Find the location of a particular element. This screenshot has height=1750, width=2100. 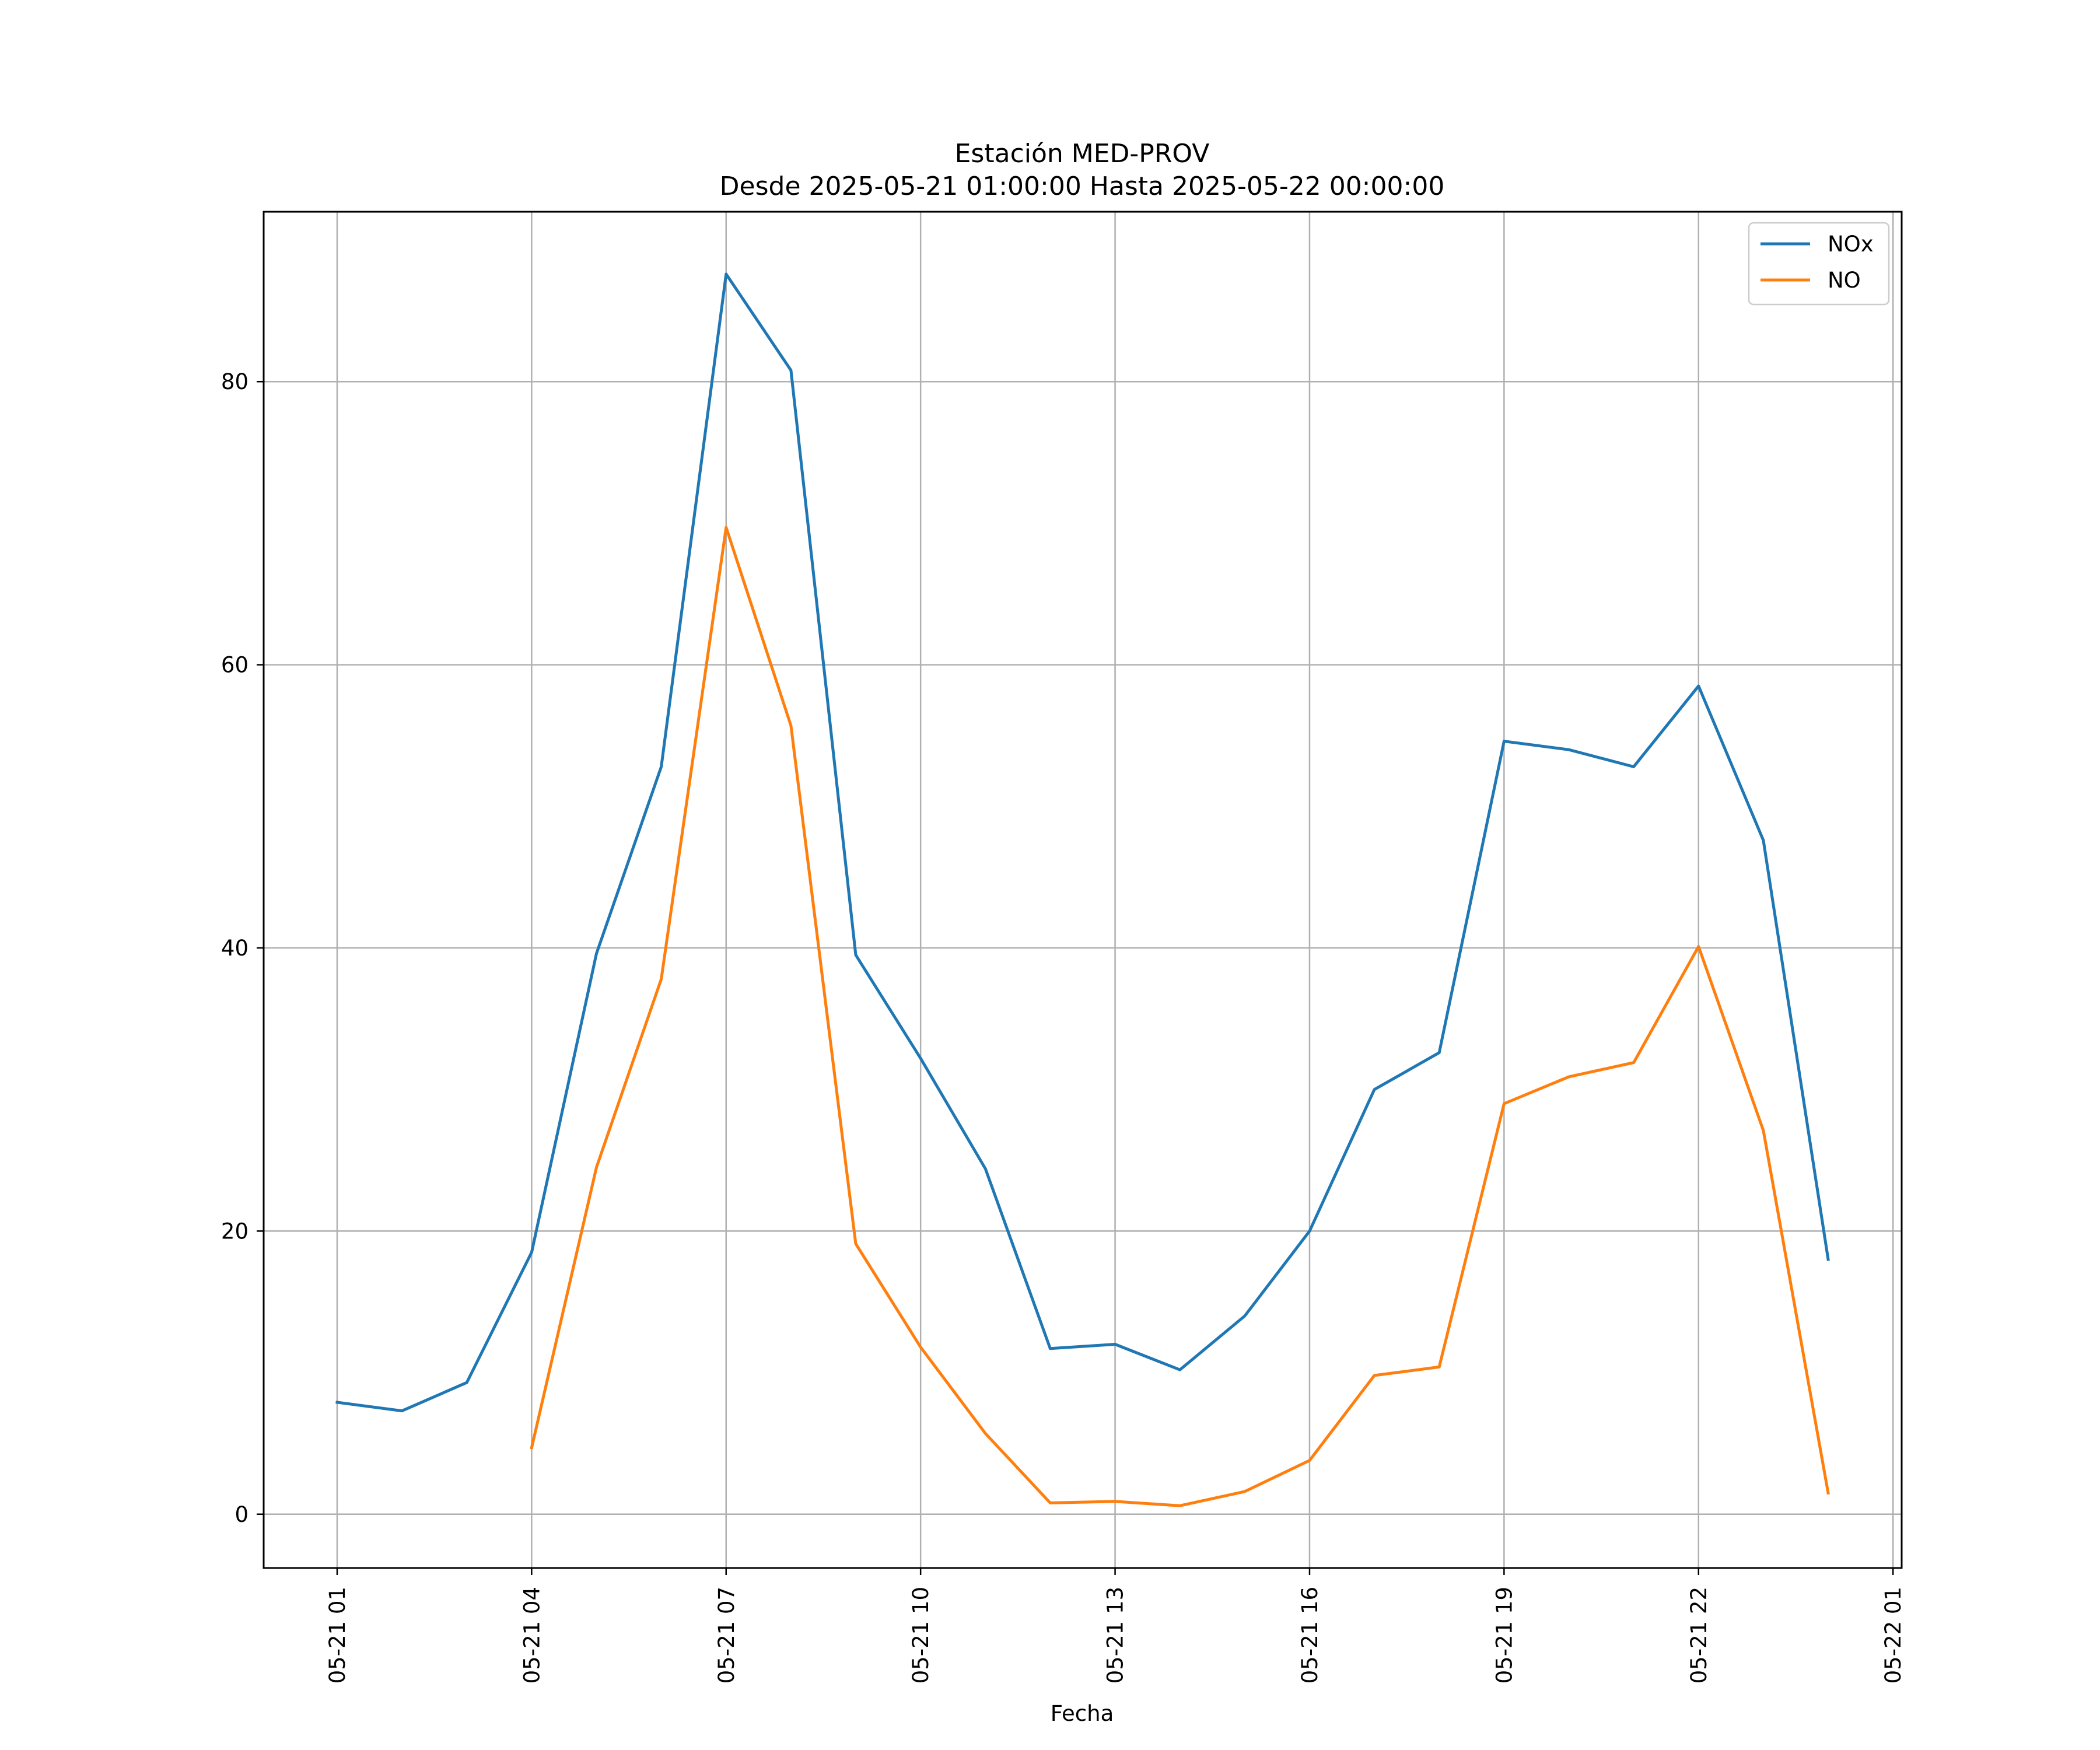

x-tick-label: 05-21 07 is located at coordinates (726, 1636).